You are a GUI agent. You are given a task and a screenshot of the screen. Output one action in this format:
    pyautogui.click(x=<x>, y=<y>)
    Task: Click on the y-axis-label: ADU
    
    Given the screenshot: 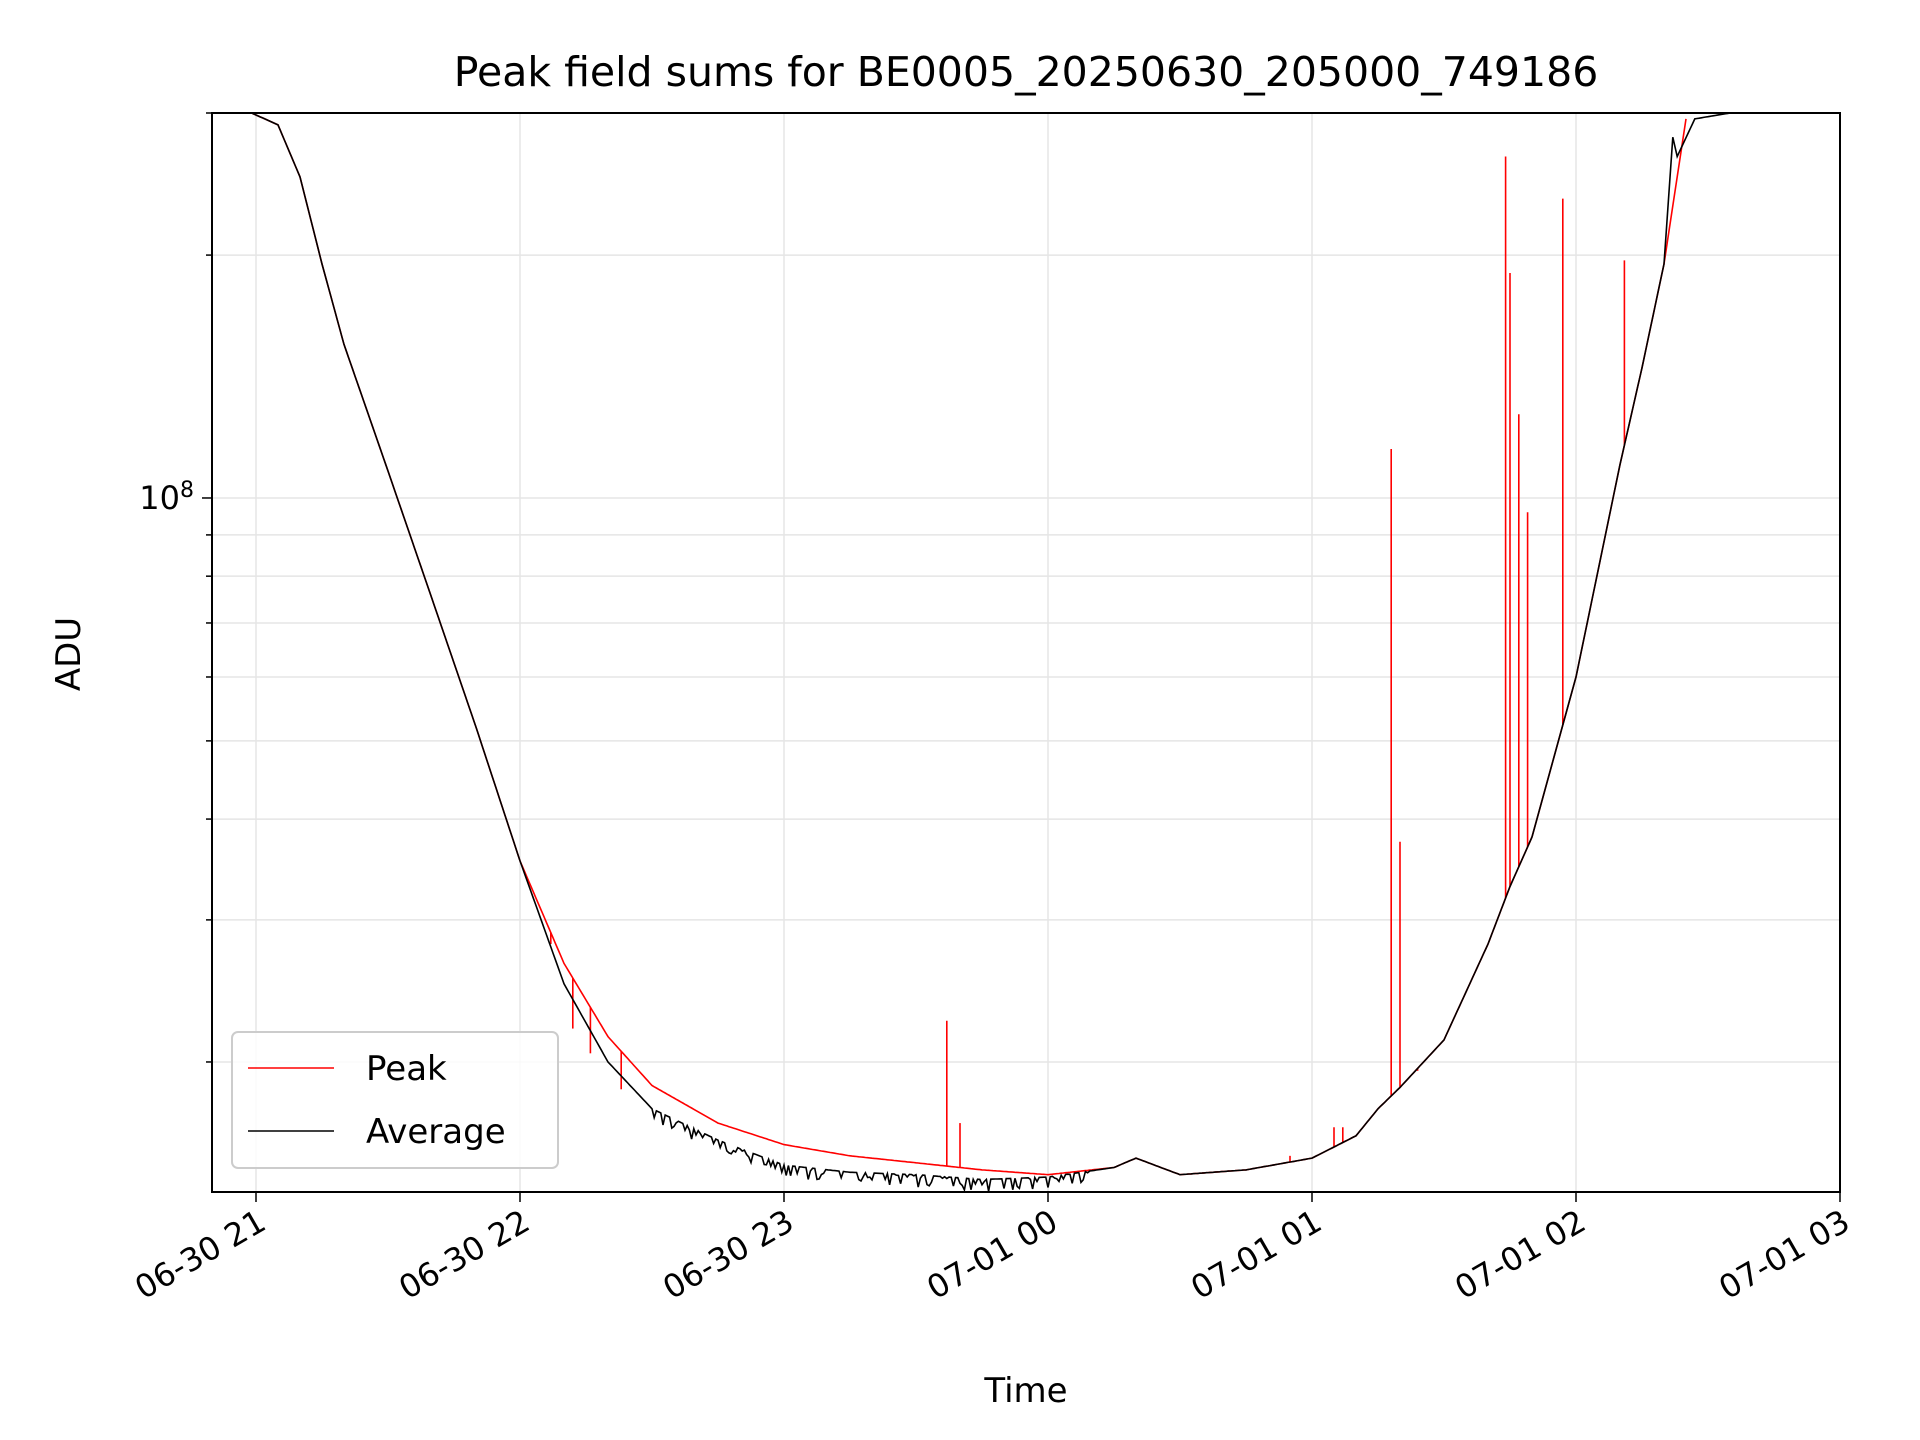 What is the action you would take?
    pyautogui.click(x=69, y=654)
    